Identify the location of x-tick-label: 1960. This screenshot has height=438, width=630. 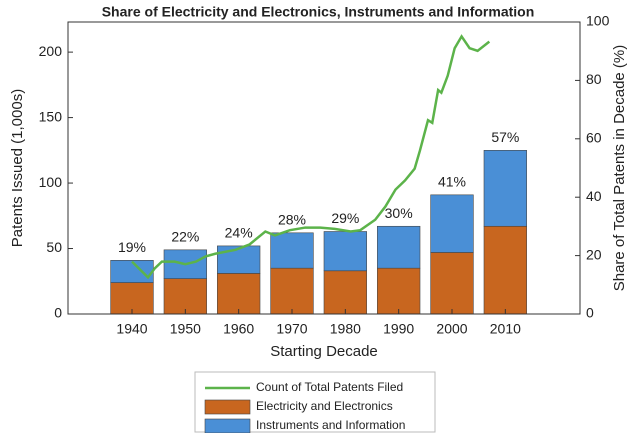
(238, 329).